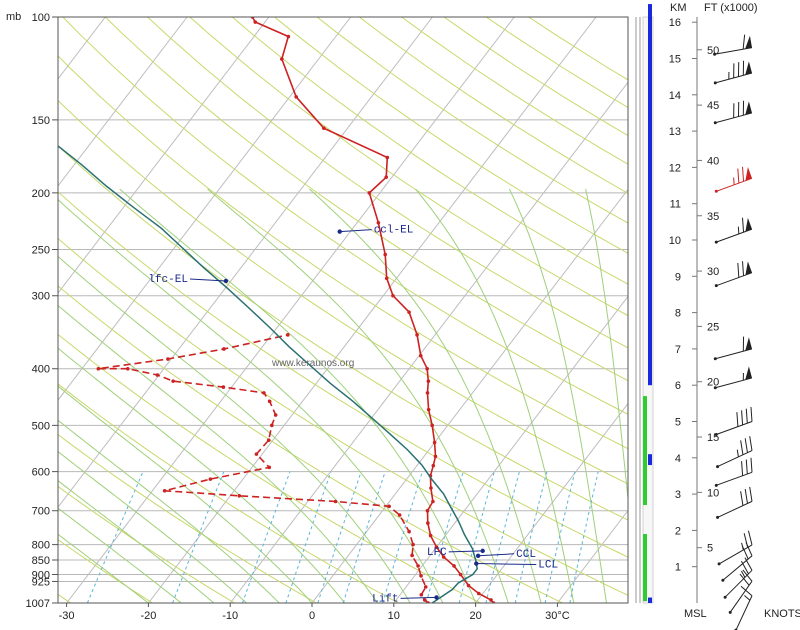 The width and height of the screenshot is (800, 630). I want to click on moisture-green-segment, so click(645, 429).